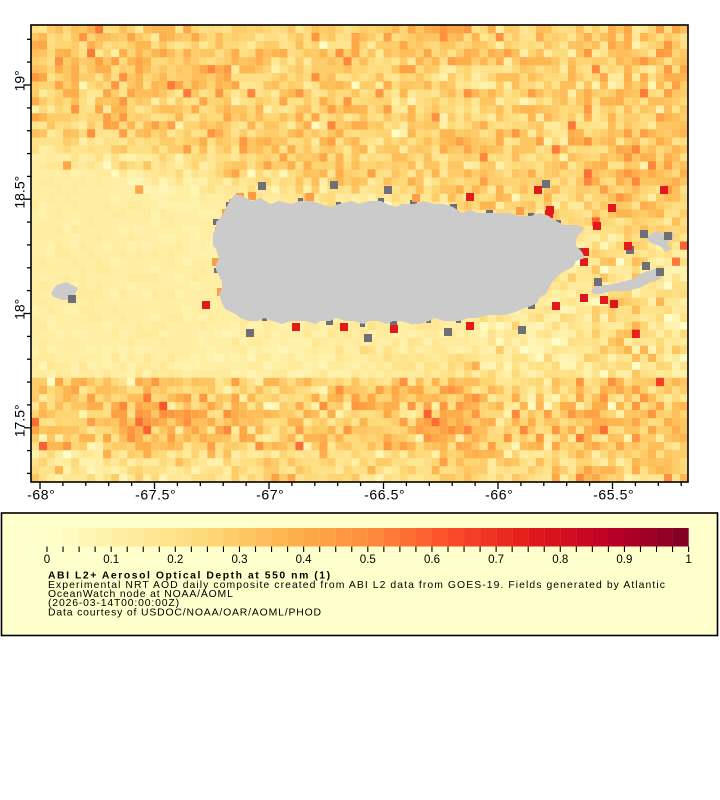 Image resolution: width=720 pixels, height=800 pixels. I want to click on svg-text: -67°, so click(270, 495).